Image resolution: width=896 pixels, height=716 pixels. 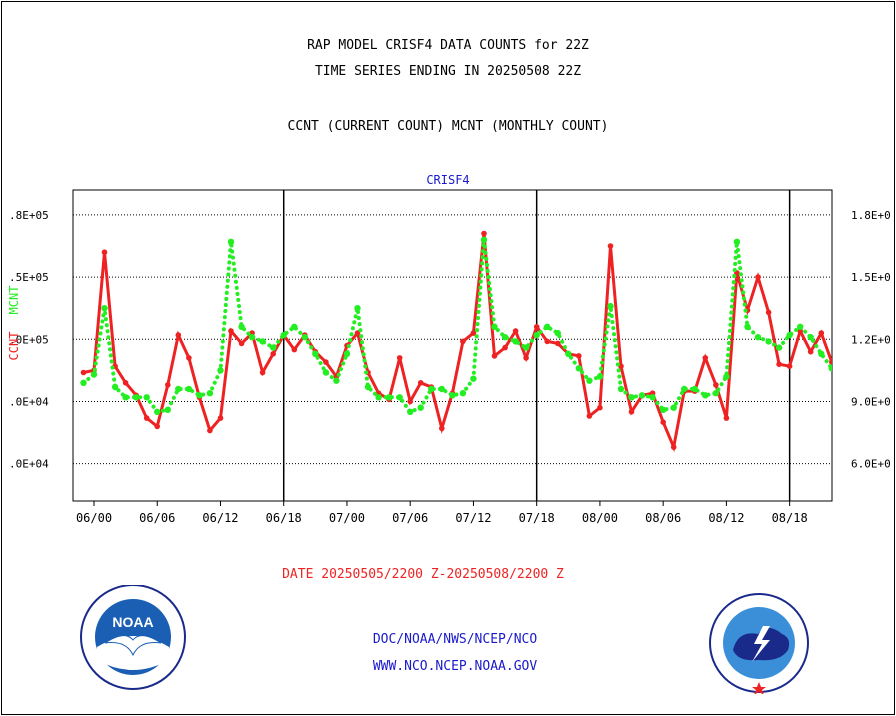 What do you see at coordinates (94, 518) in the screenshot?
I see `x-tick-label: 06/00` at bounding box center [94, 518].